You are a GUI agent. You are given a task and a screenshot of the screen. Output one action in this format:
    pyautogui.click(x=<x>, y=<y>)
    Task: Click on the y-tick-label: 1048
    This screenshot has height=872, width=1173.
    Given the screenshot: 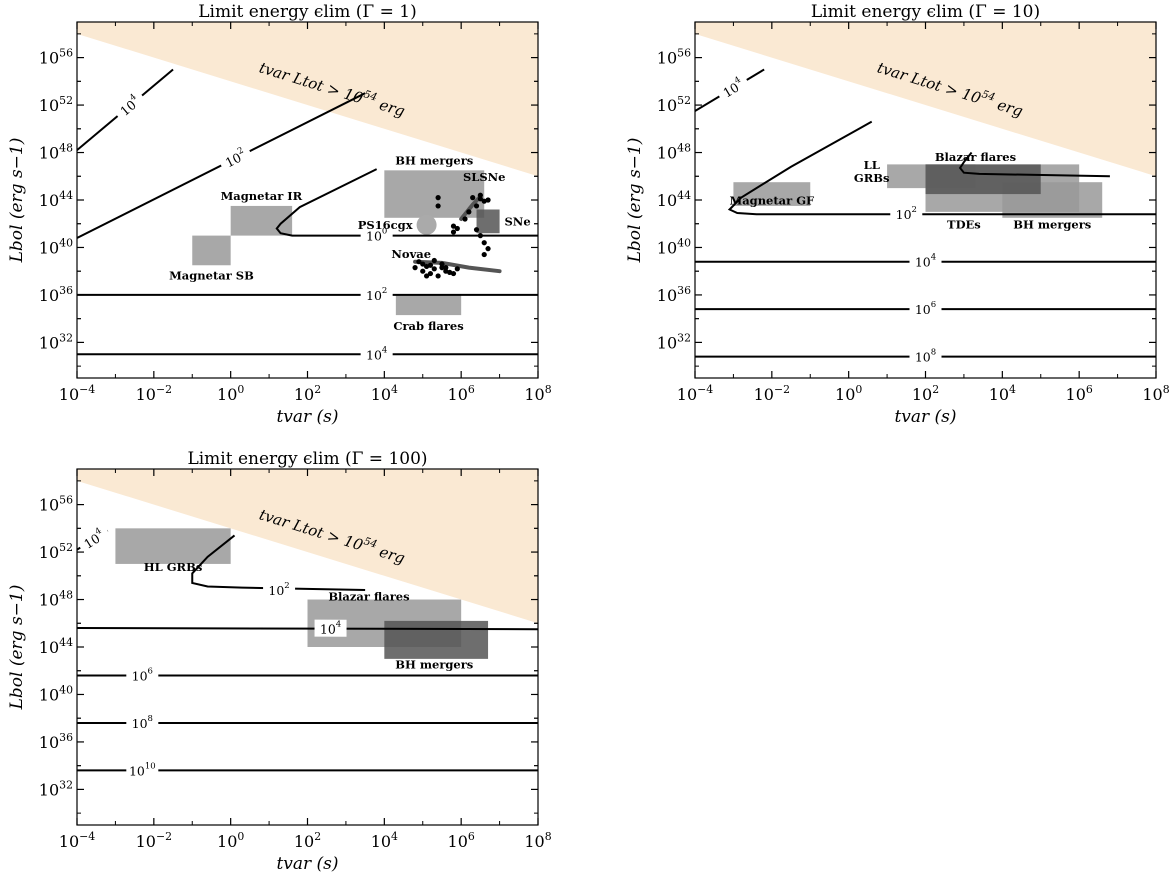 What is the action you would take?
    pyautogui.click(x=56, y=599)
    